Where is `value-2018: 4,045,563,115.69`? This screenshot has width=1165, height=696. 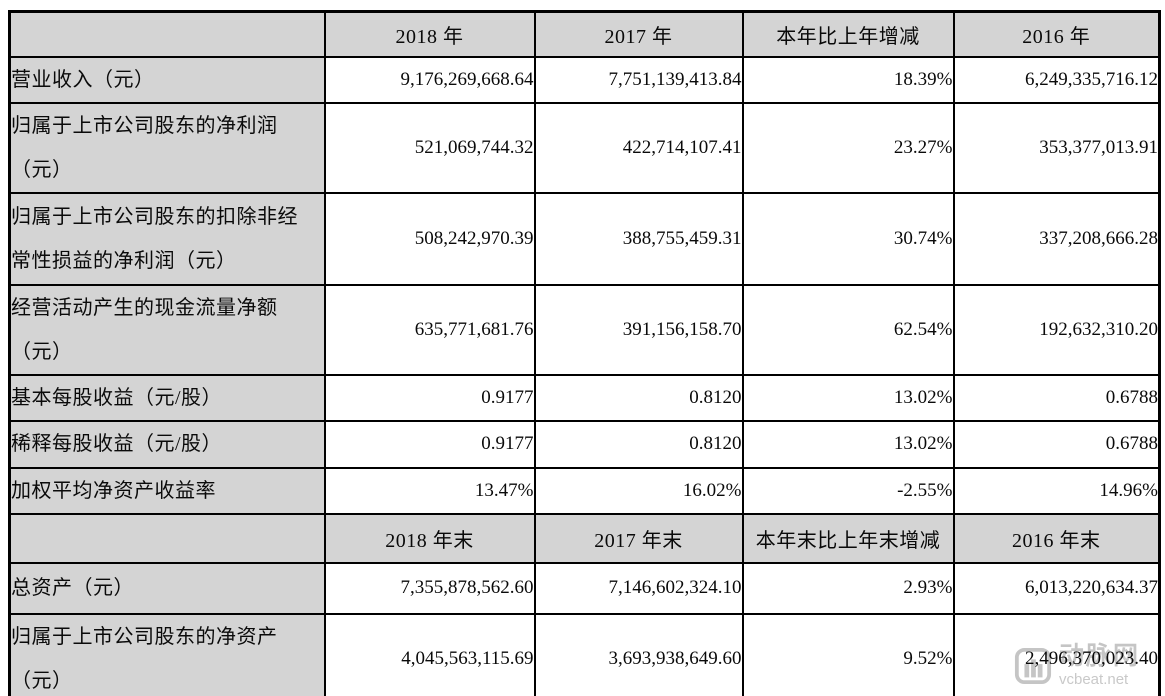
value-2018: 4,045,563,115.69 is located at coordinates (429, 654).